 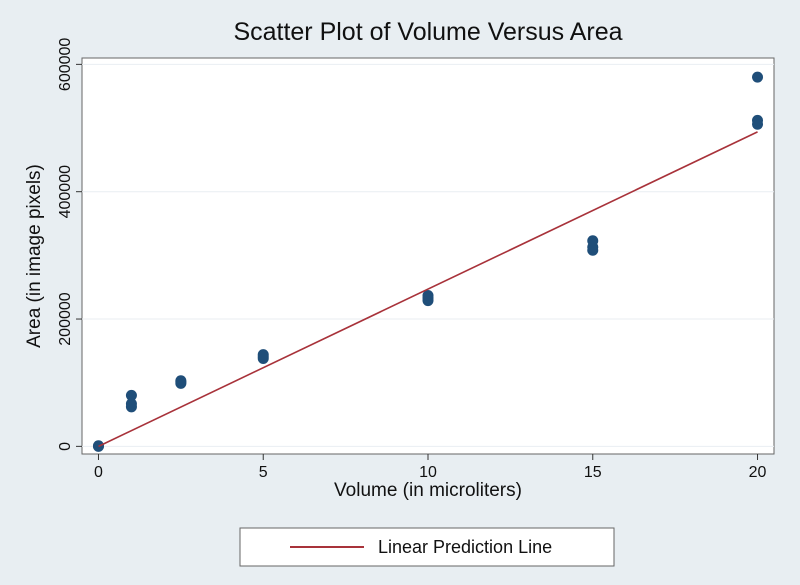 I want to click on y-tick-label: 600000, so click(x=65, y=64).